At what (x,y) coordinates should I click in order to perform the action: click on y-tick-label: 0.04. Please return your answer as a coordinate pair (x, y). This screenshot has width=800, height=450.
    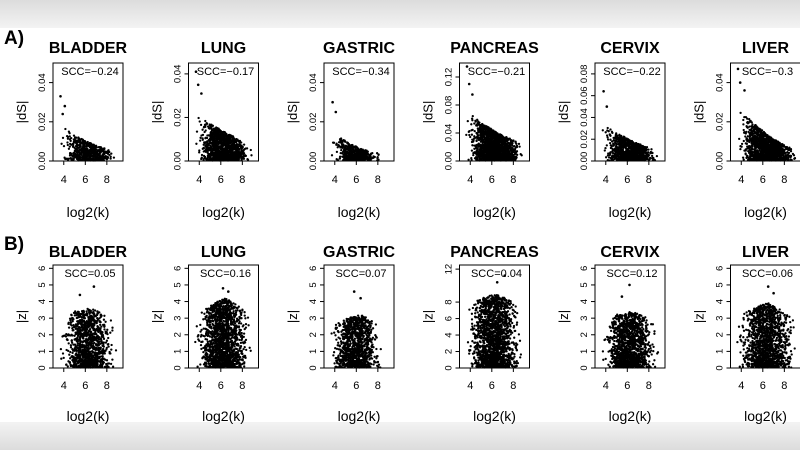
    Looking at the image, I should click on (178, 74).